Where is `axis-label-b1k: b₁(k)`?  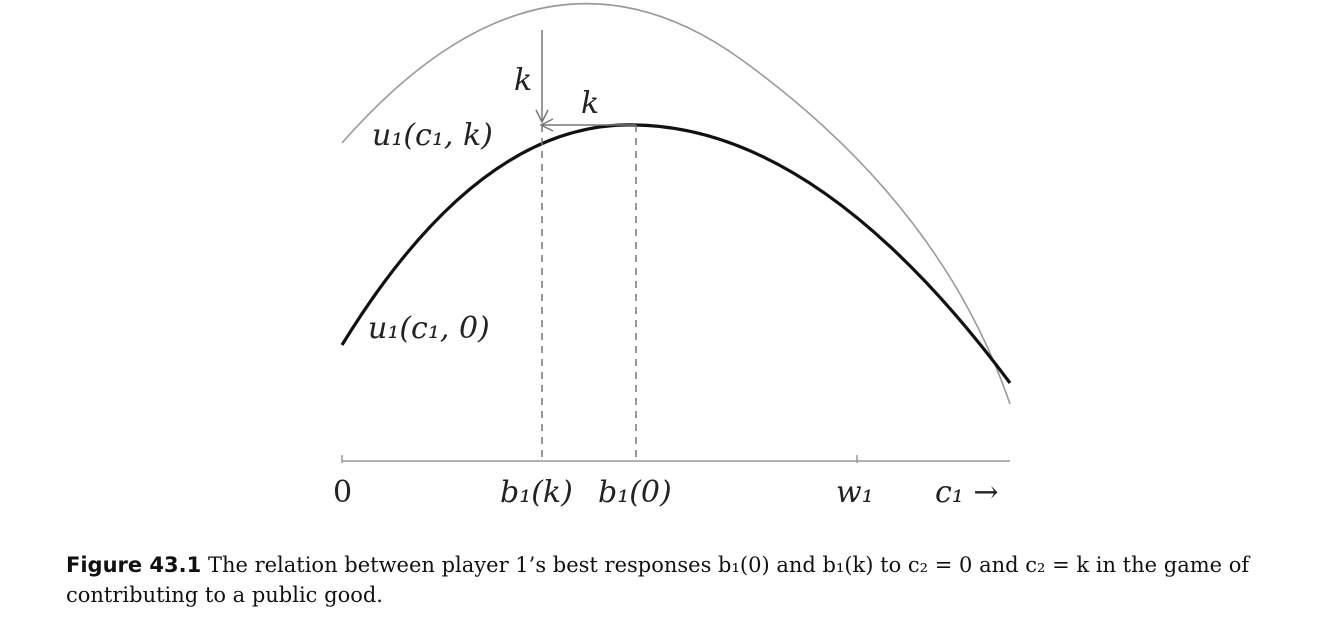
axis-label-b1k: b₁(k) is located at coordinates (536, 492).